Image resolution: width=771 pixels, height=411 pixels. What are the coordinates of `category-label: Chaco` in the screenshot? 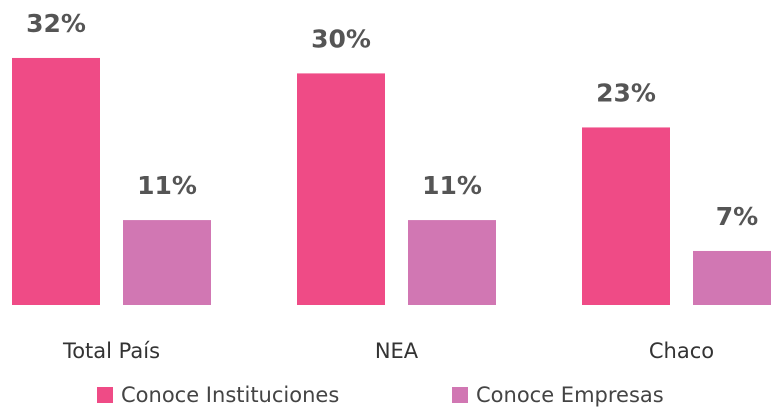 It's located at (681, 351).